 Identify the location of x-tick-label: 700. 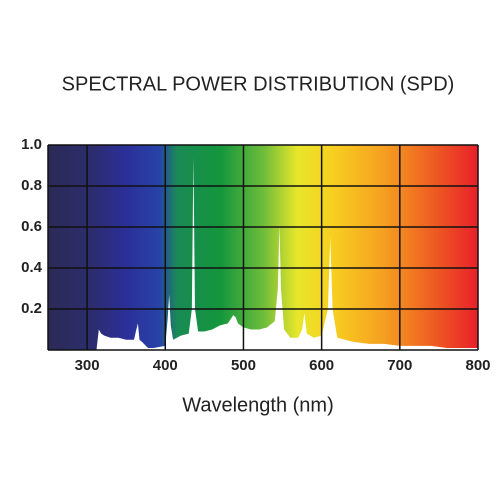
(399, 365).